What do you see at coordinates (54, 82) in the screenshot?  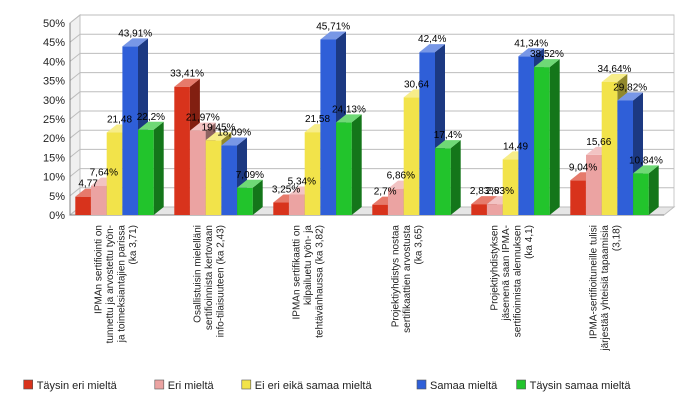 I see `y-tick-label: 35%` at bounding box center [54, 82].